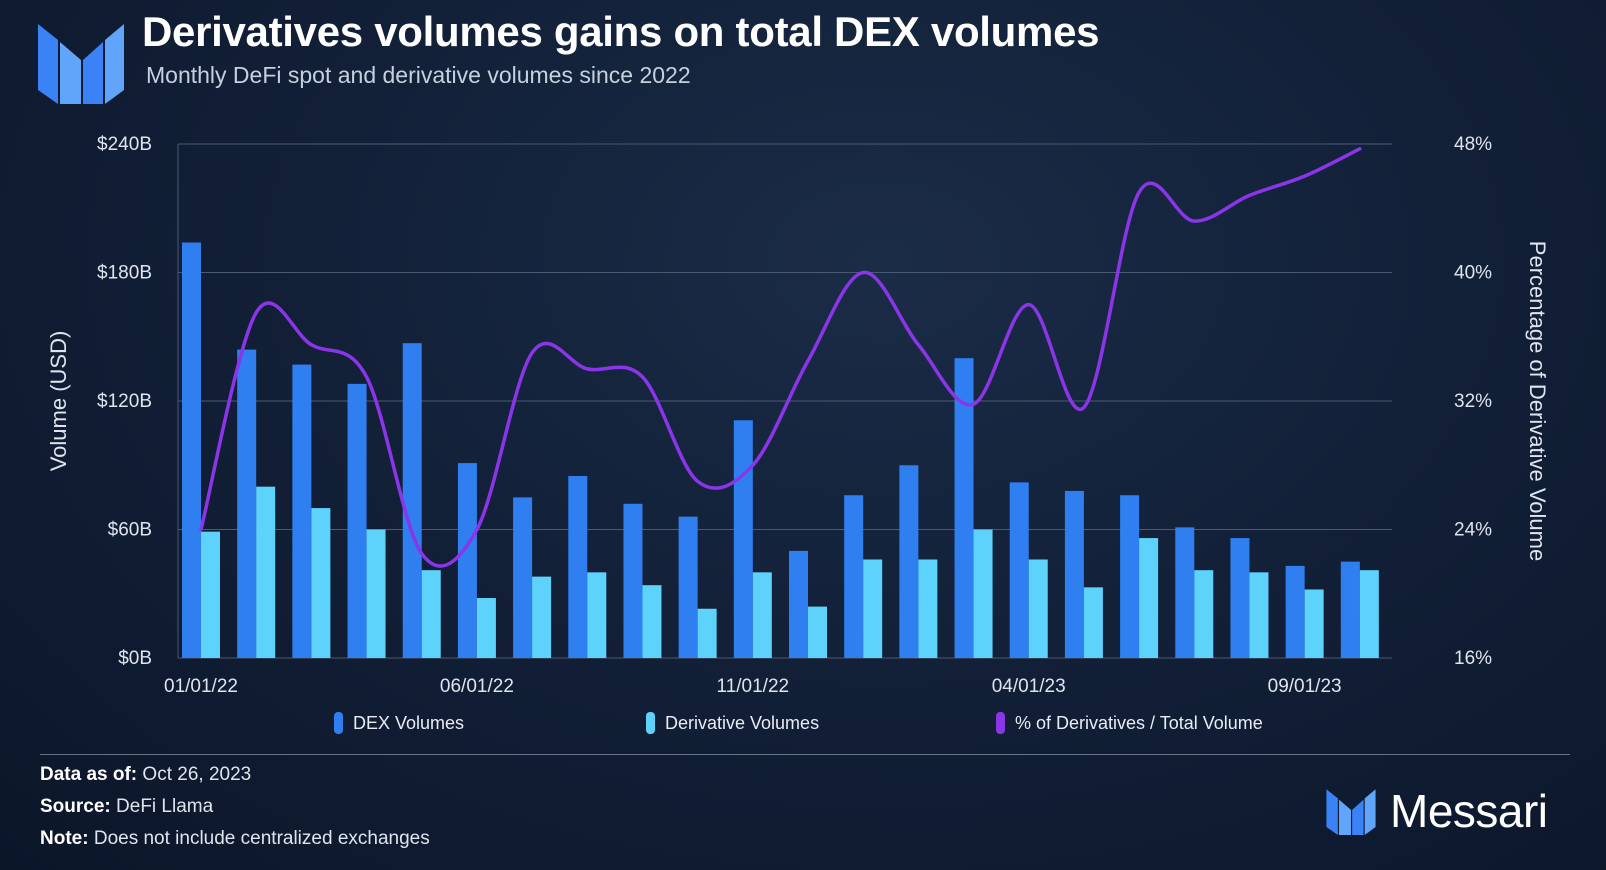  I want to click on y2-tick-label: 48%, so click(1473, 144).